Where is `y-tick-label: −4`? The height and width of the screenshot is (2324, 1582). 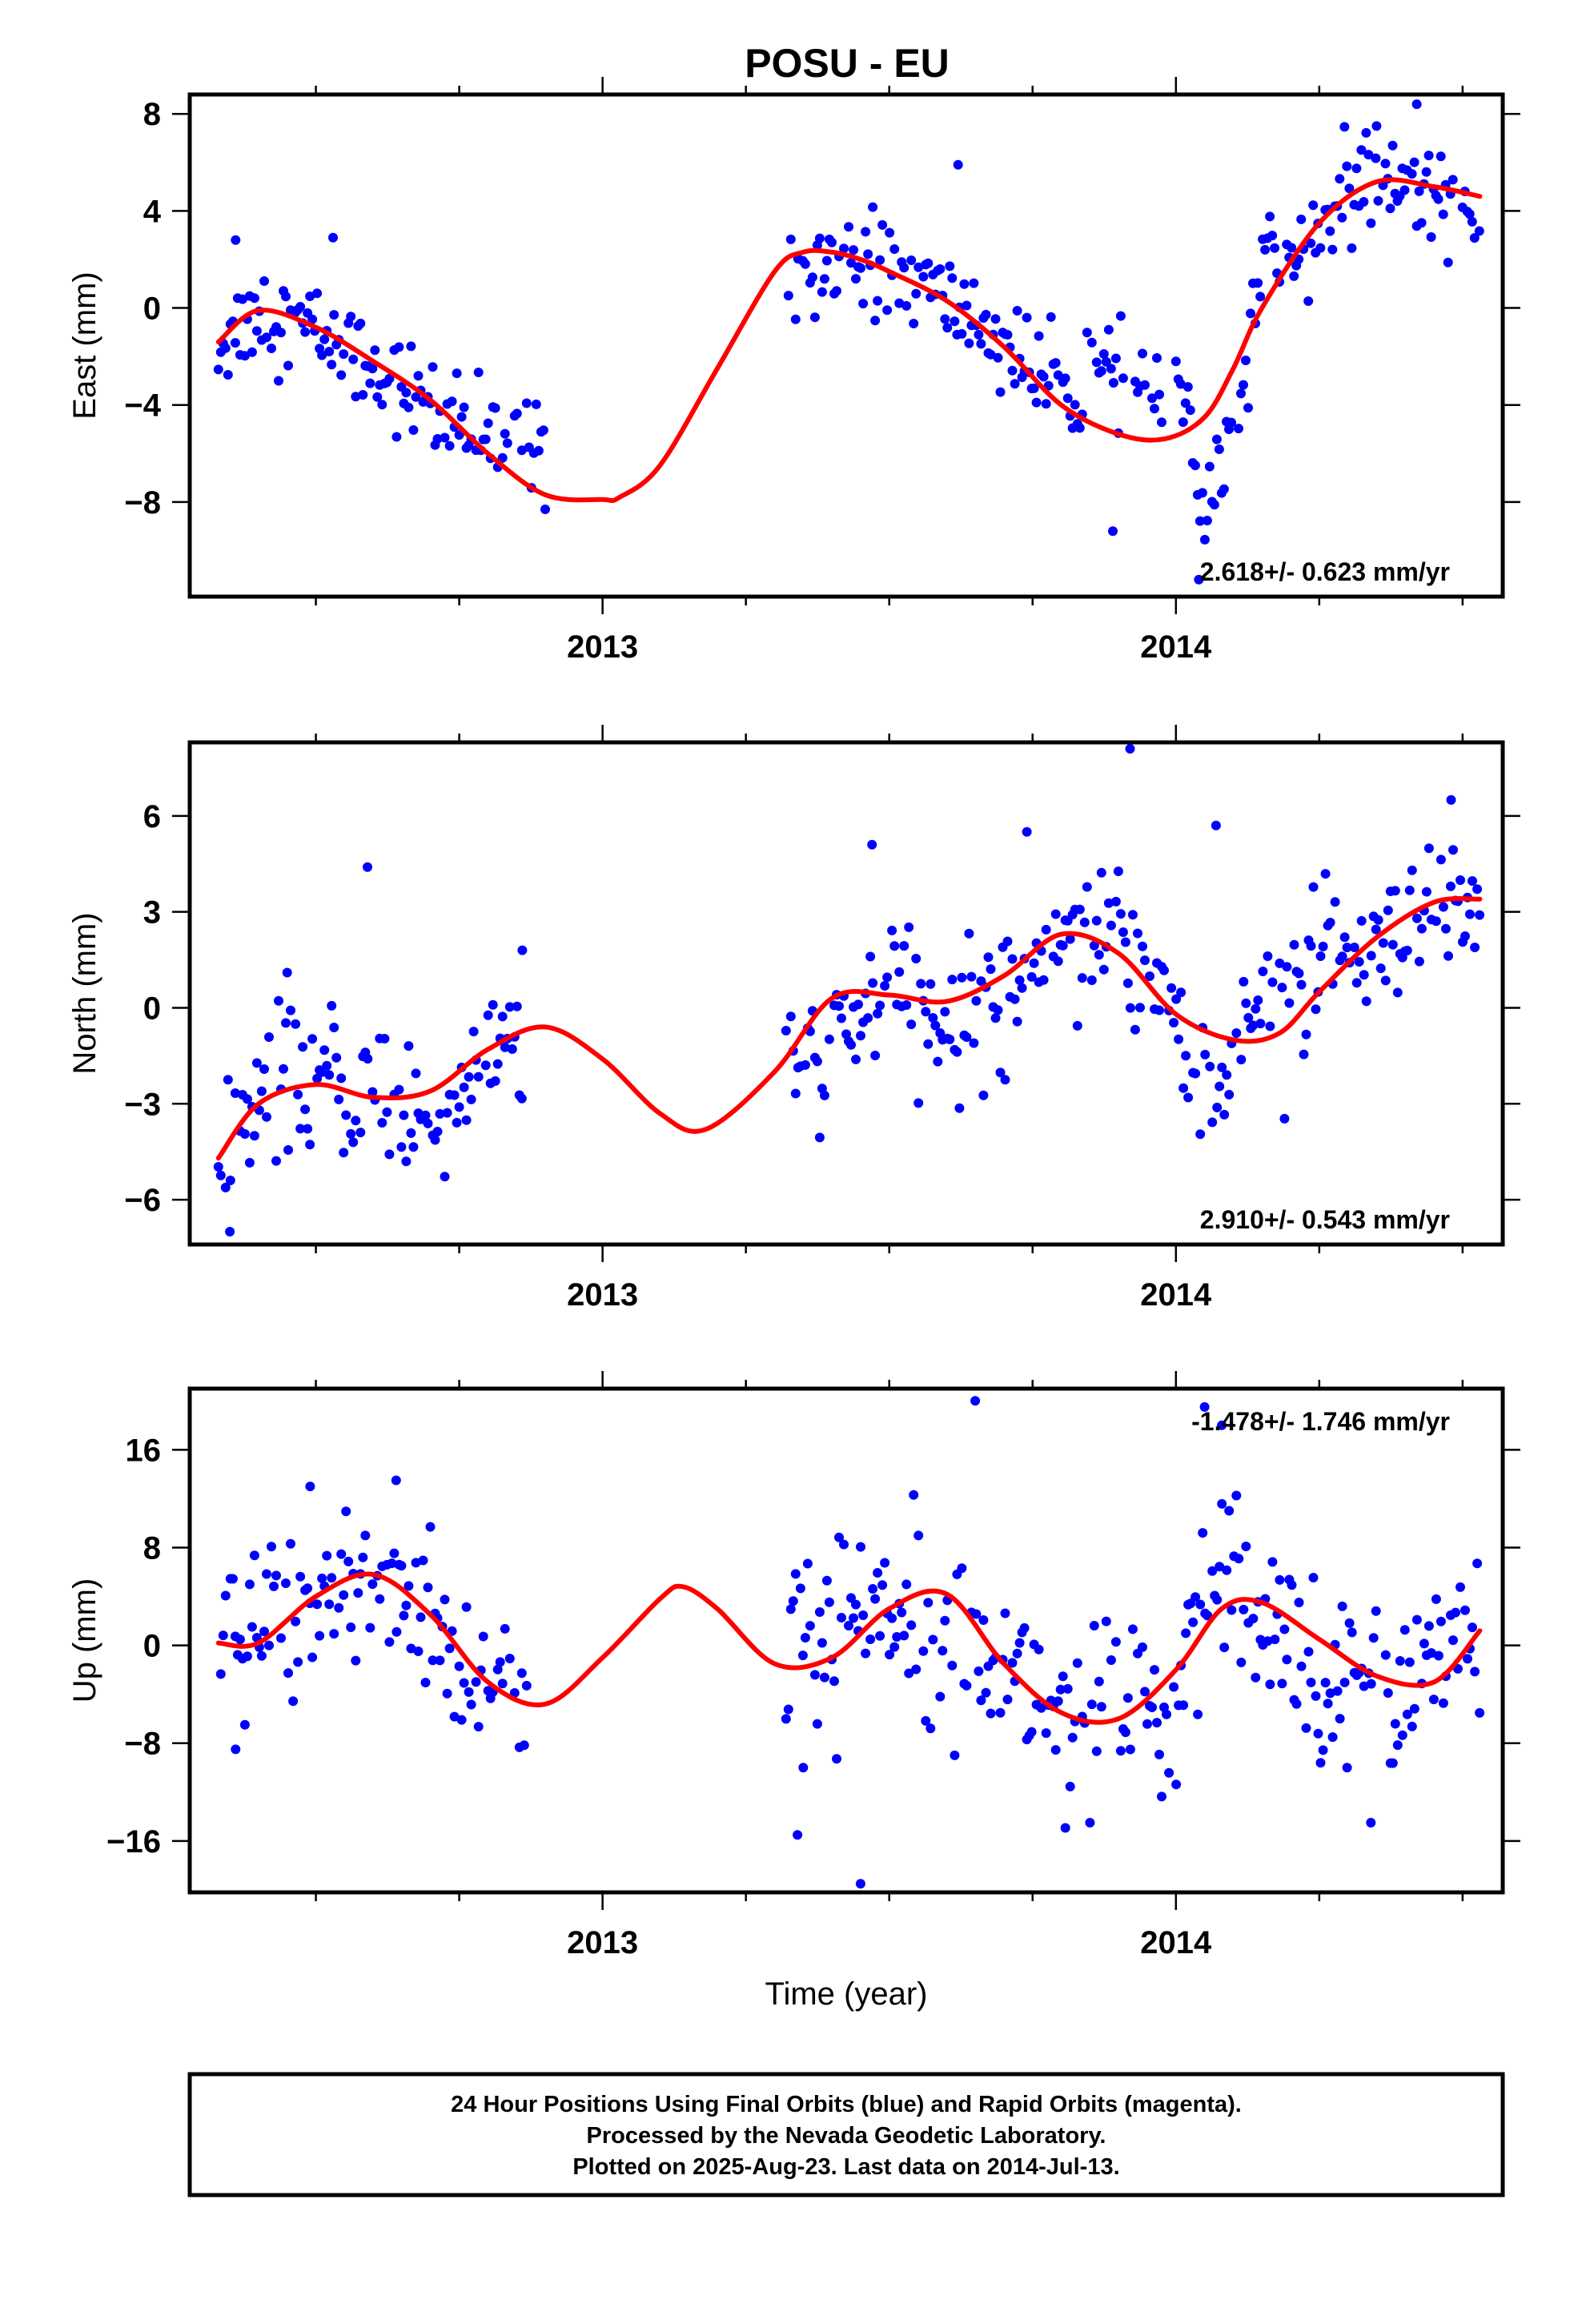
y-tick-label: −4 is located at coordinates (142, 406).